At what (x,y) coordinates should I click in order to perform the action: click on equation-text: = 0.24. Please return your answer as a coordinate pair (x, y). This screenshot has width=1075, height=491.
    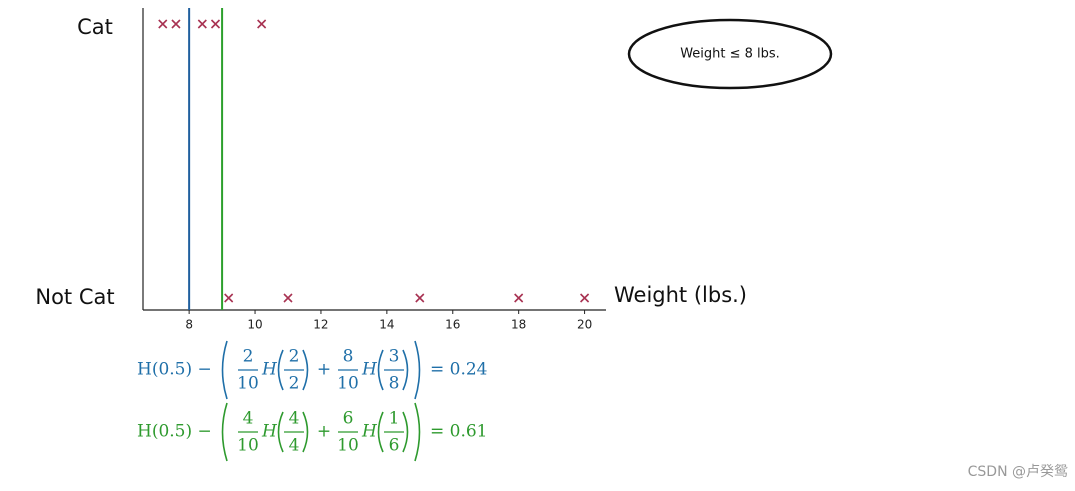
    Looking at the image, I should click on (459, 370).